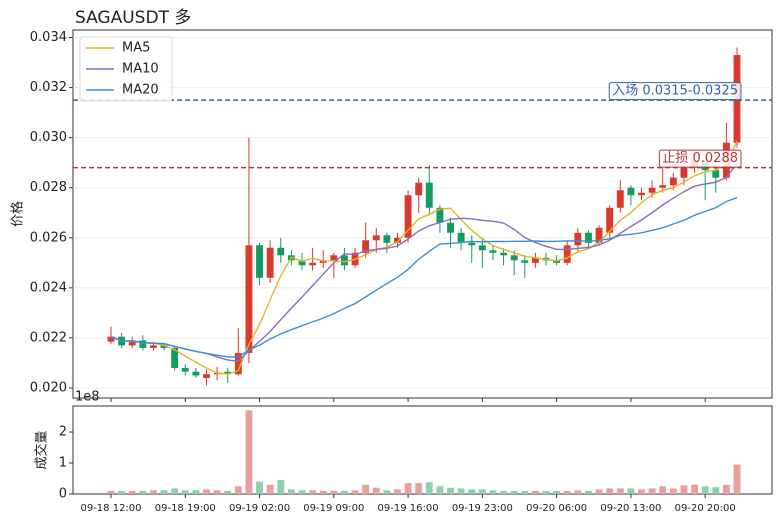  I want to click on y-tick-label: 0.020, so click(48, 387).